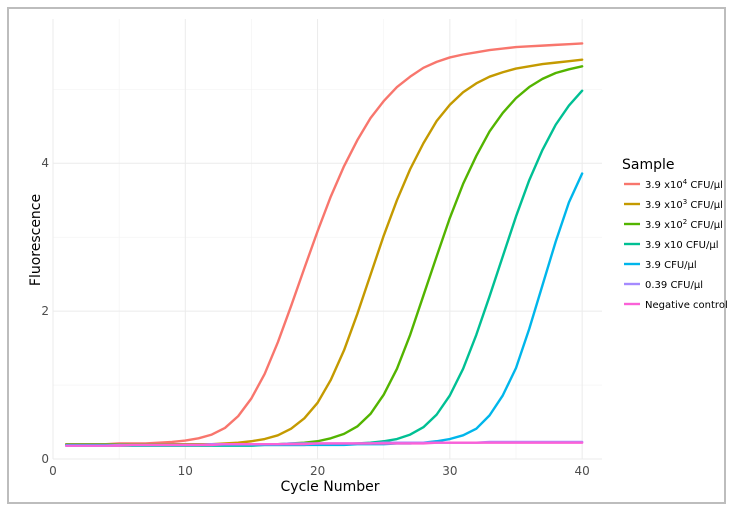 This screenshot has height=511, width=733. I want to click on legend-label: Negative control, so click(686, 305).